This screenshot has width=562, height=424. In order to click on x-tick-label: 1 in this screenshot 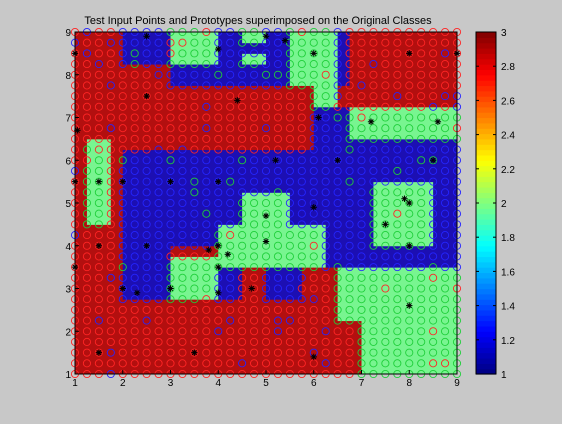, I will do `click(75, 383)`.